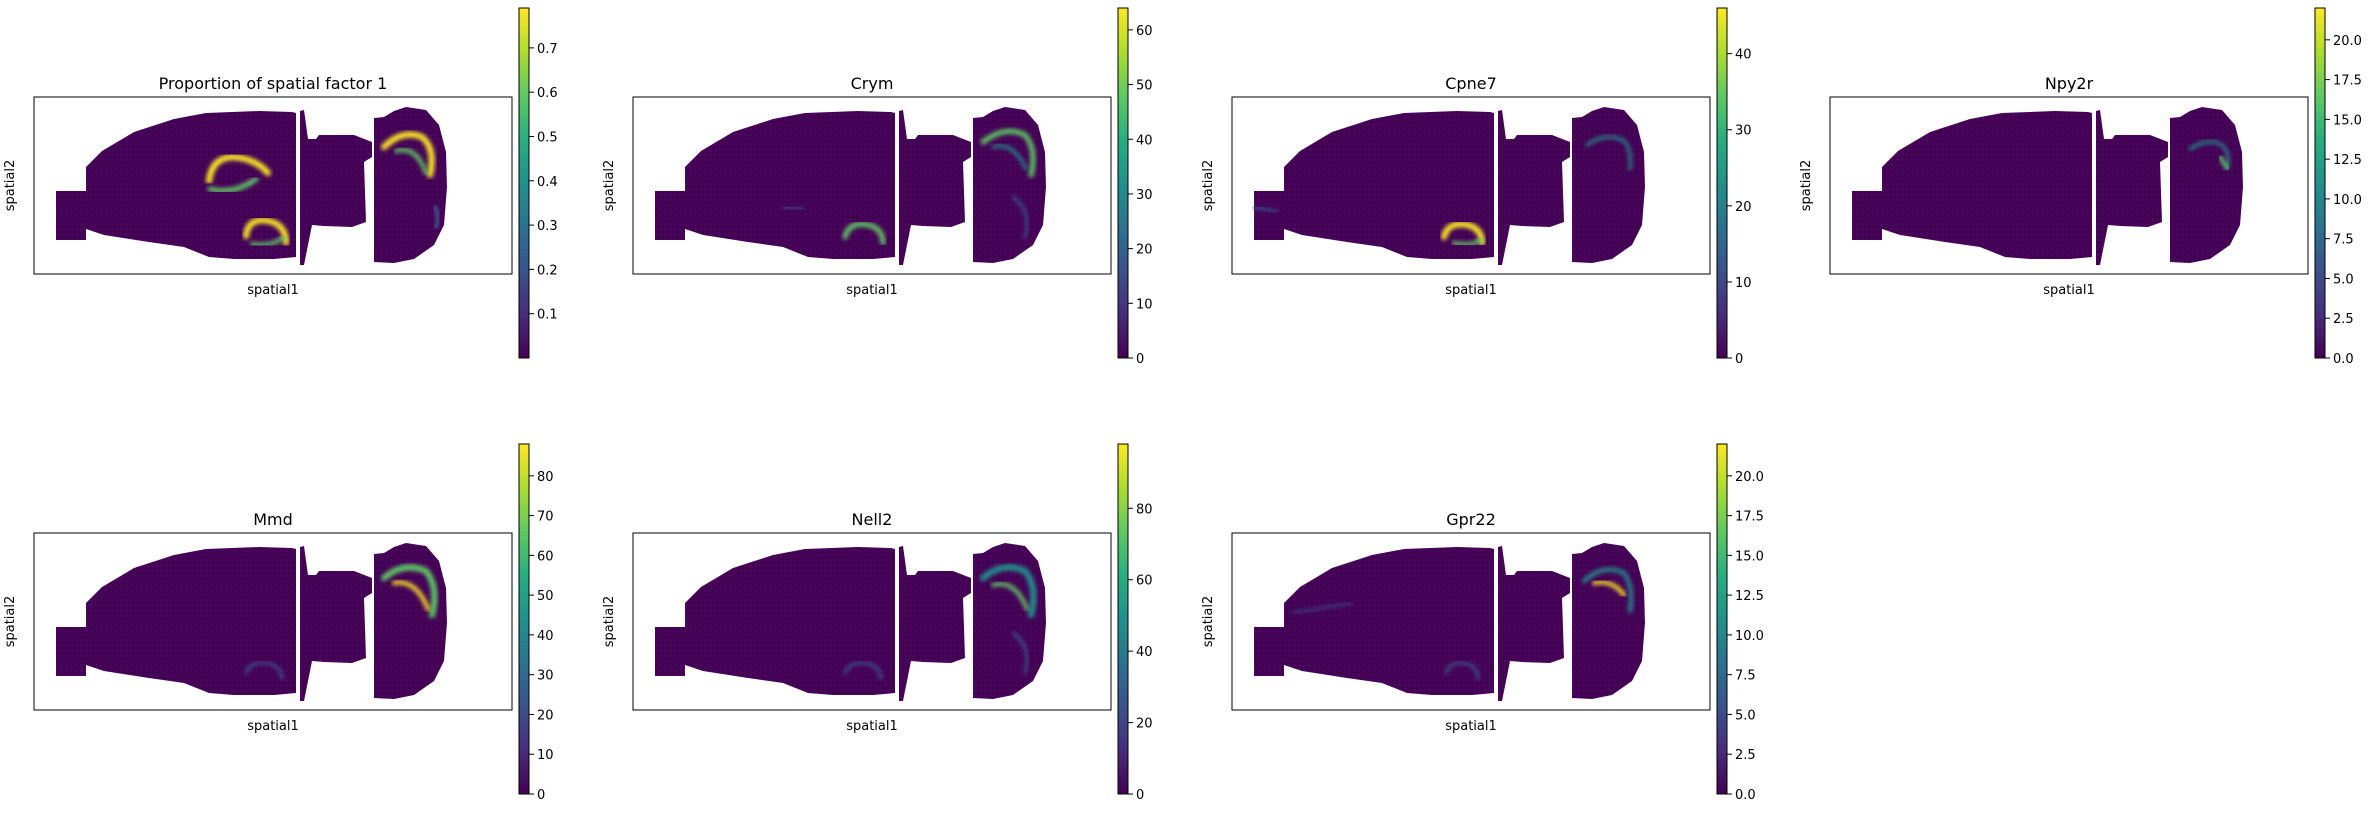  What do you see at coordinates (872, 83) in the screenshot?
I see `panel-title: Crym` at bounding box center [872, 83].